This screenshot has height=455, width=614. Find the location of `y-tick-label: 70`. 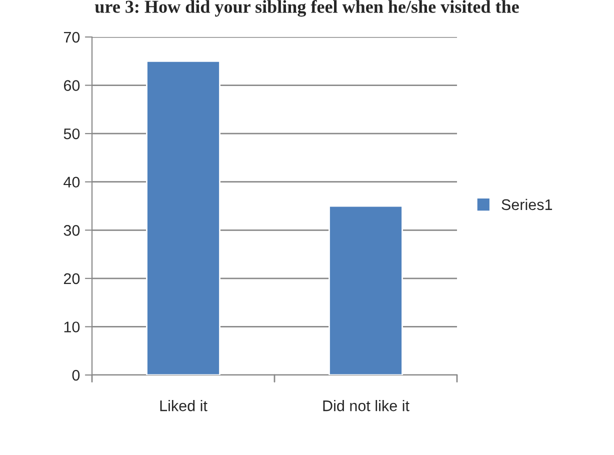

y-tick-label: 70 is located at coordinates (72, 37).